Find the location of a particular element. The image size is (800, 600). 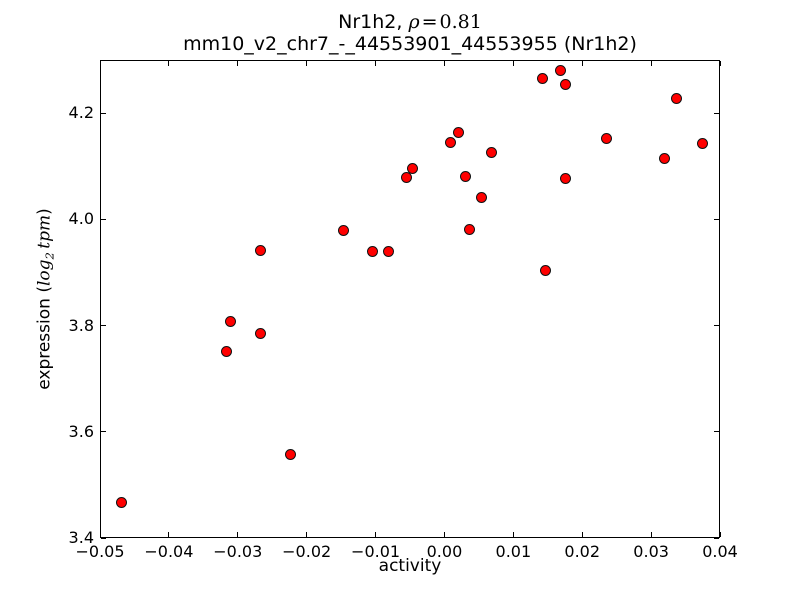

x-tick-label: 0.00 is located at coordinates (444, 551).